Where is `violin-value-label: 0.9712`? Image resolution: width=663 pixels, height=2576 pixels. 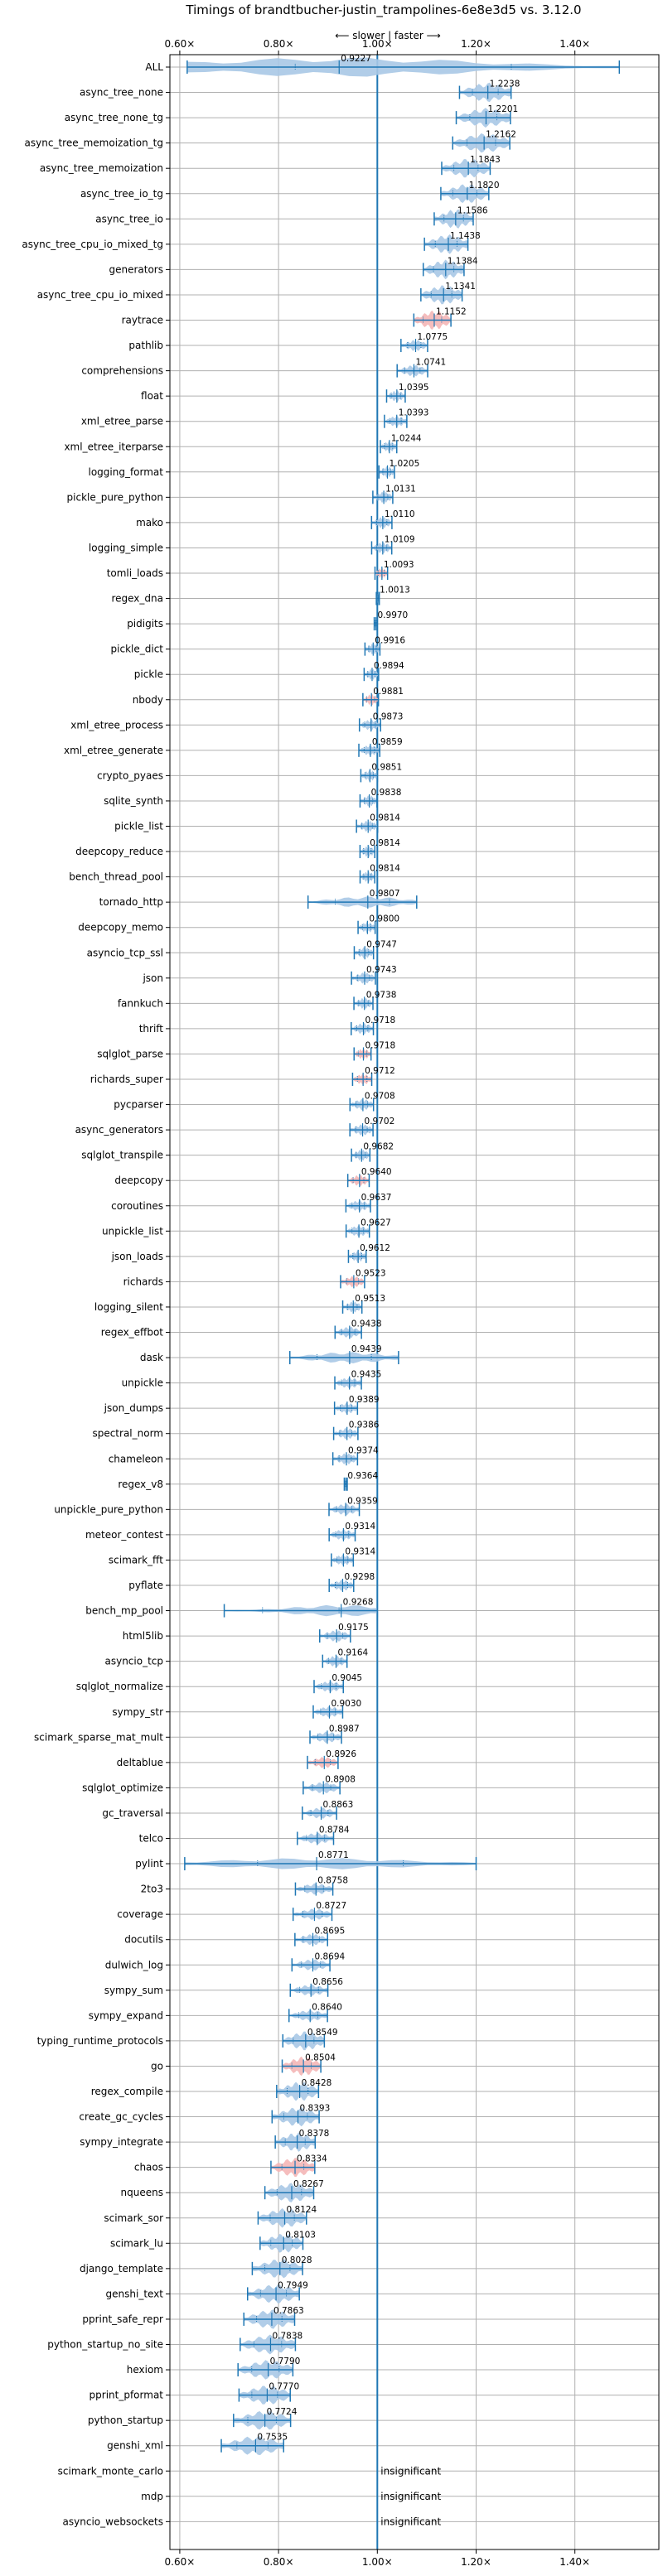 violin-value-label: 0.9712 is located at coordinates (380, 1071).